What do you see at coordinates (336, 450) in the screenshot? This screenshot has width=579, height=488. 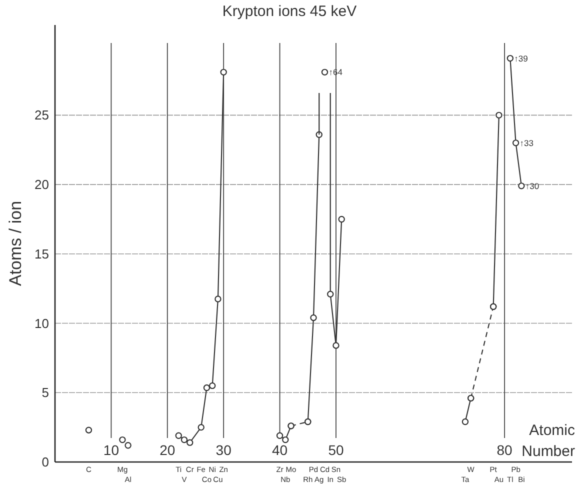 I see `x-tick-label: 50` at bounding box center [336, 450].